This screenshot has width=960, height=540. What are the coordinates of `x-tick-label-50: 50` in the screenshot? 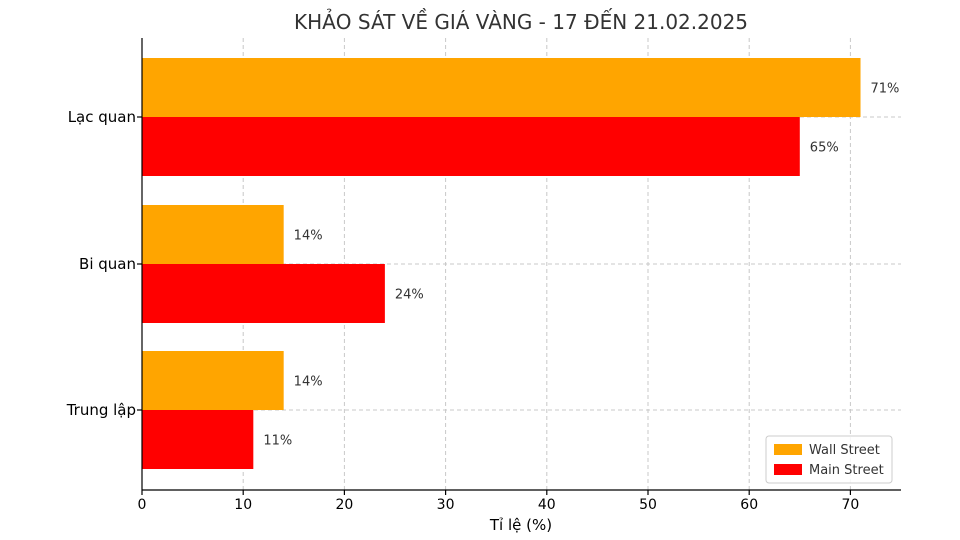 It's located at (648, 505).